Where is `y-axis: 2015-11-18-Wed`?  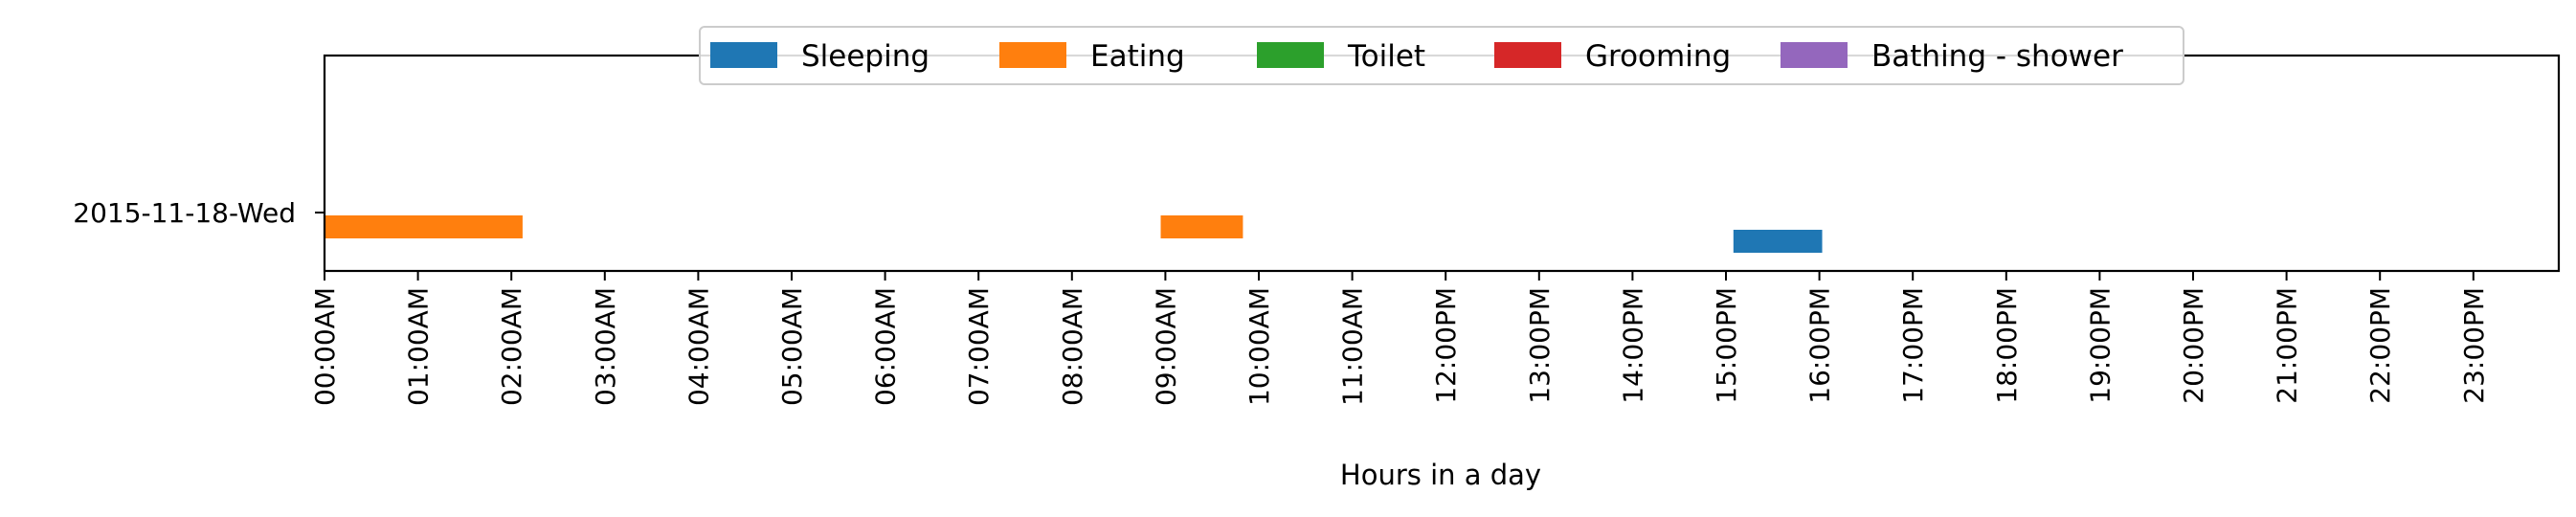
y-axis: 2015-11-18-Wed is located at coordinates (199, 213).